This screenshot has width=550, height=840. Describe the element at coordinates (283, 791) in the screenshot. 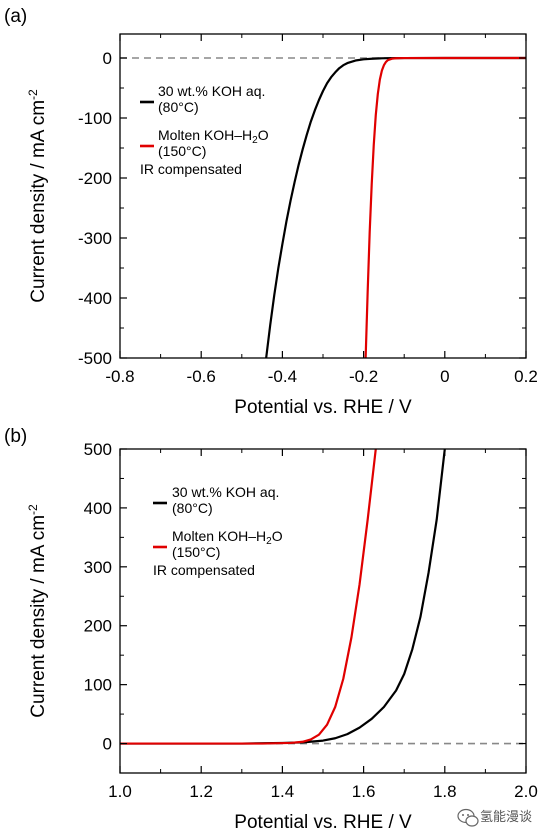

I see `x-tick-label: 1.4` at that location.